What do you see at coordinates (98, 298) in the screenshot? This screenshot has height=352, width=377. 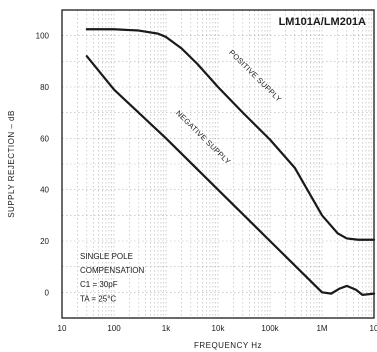 I see `note-line-temperature: TA = 25°C` at bounding box center [98, 298].